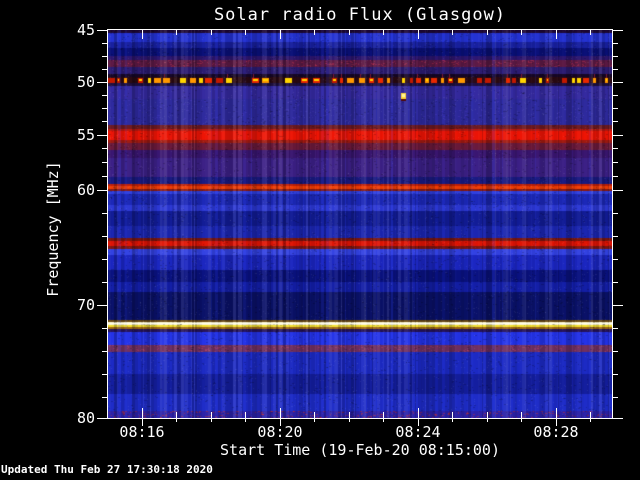 The image size is (640, 480). Describe the element at coordinates (85, 418) in the screenshot. I see `y-tick-label: 80` at that location.